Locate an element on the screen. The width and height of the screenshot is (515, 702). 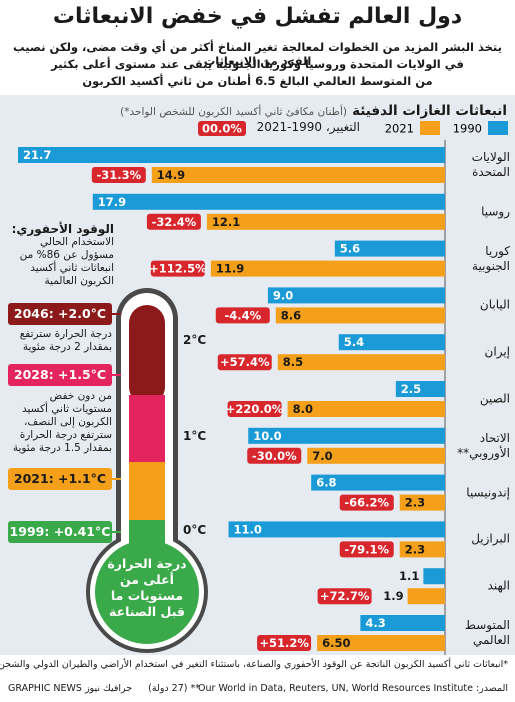
category-label: إندونيسيا is located at coordinates (488, 492).